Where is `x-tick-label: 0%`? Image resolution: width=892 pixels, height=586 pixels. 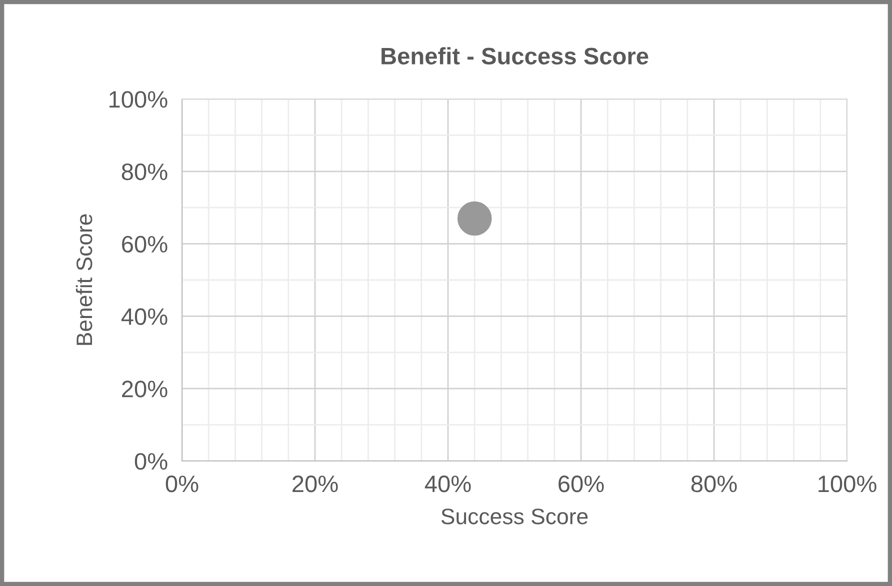
x-tick-label: 0% is located at coordinates (182, 484).